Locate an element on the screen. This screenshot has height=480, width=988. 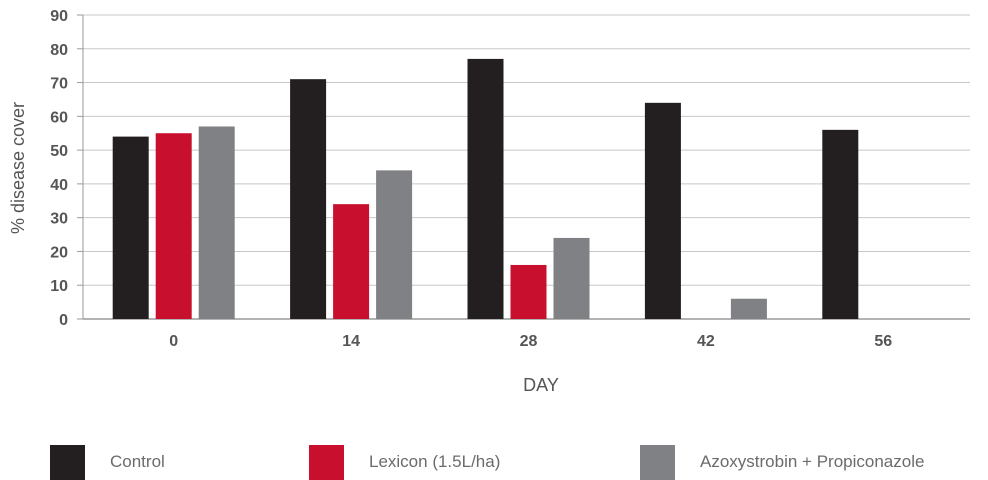
x-axis-title: DAY is located at coordinates (541, 385).